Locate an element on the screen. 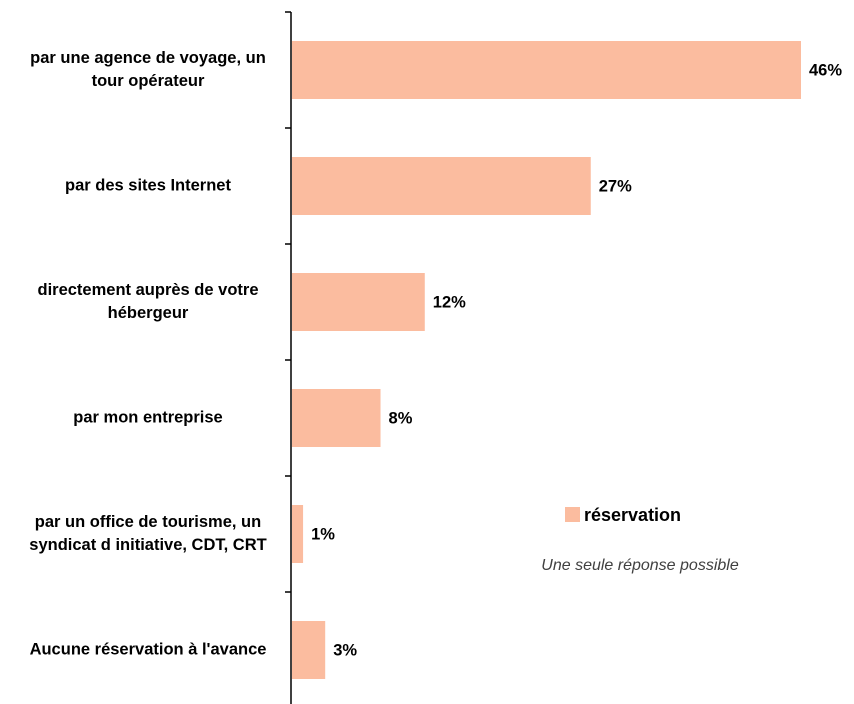  legend-swatch is located at coordinates (572, 514).